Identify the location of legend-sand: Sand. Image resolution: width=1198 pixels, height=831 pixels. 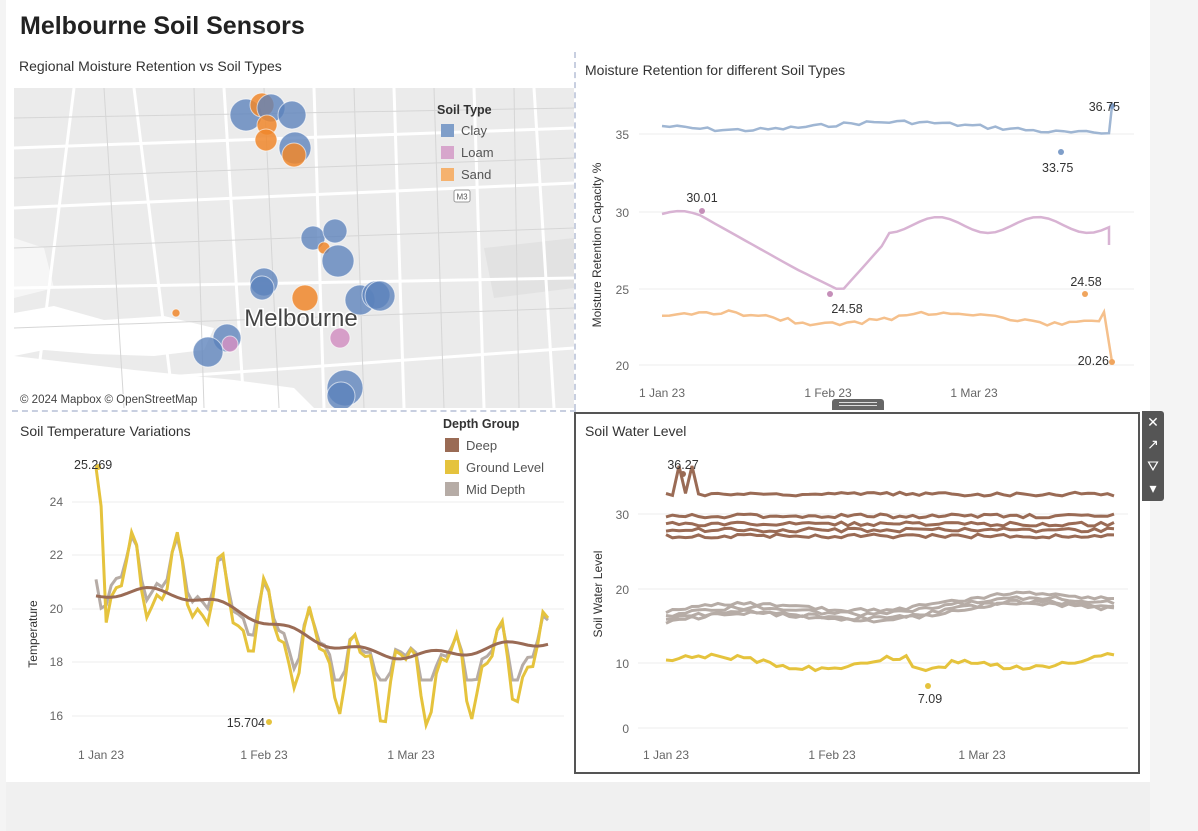
(476, 174).